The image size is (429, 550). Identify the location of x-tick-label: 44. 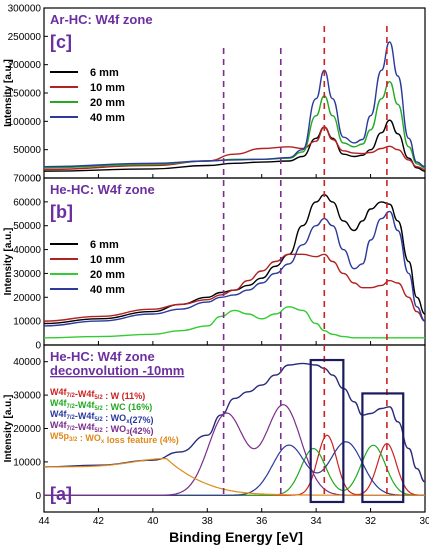
(44, 521).